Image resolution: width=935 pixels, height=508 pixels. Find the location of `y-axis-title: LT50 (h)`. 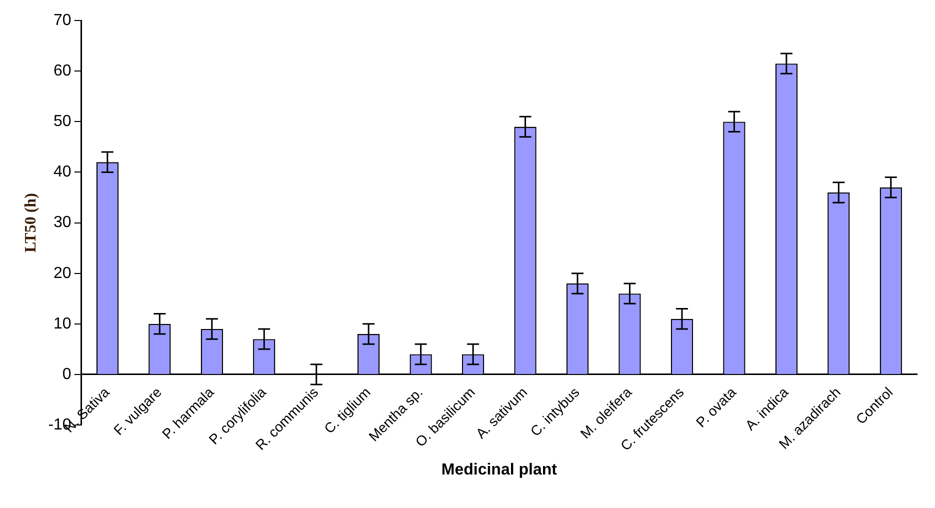

y-axis-title: LT50 (h) is located at coordinates (31, 223).